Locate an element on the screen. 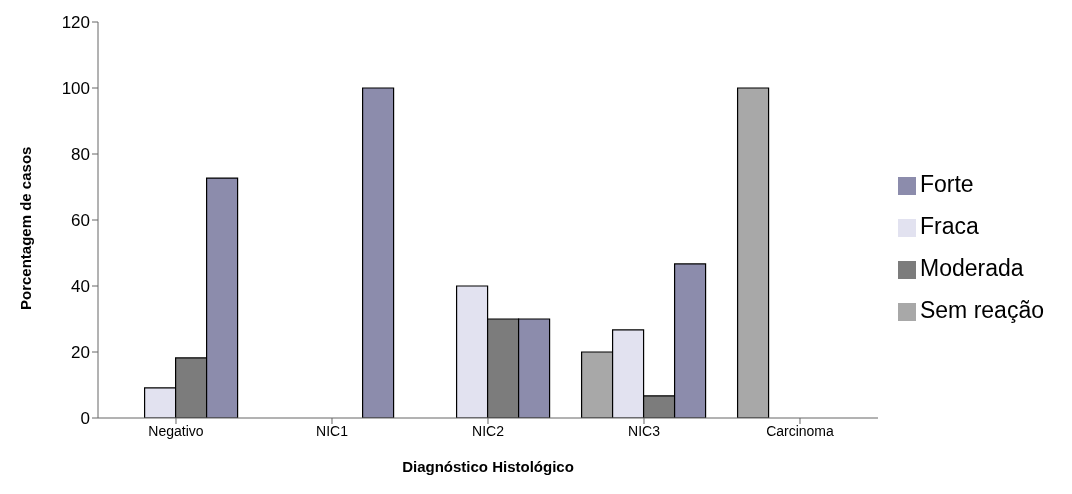 This screenshot has width=1072, height=494. x-tick-label: NIC1 is located at coordinates (332, 430).